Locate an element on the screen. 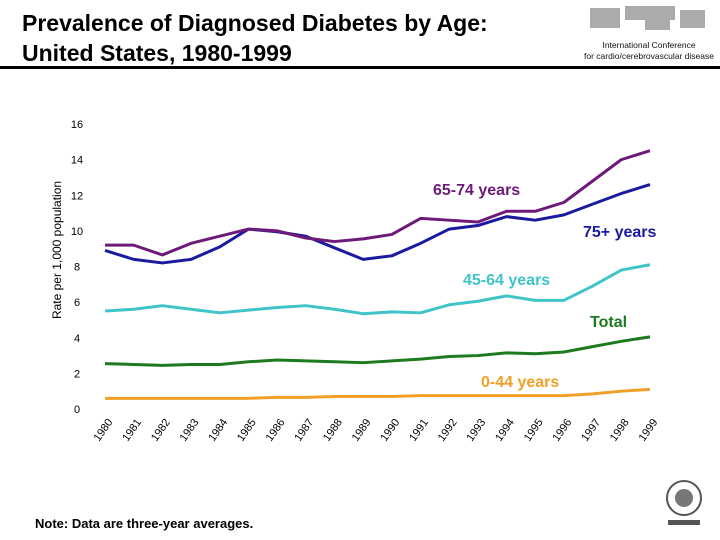 The width and height of the screenshot is (720, 540). series-line-45-64-years is located at coordinates (377, 289).